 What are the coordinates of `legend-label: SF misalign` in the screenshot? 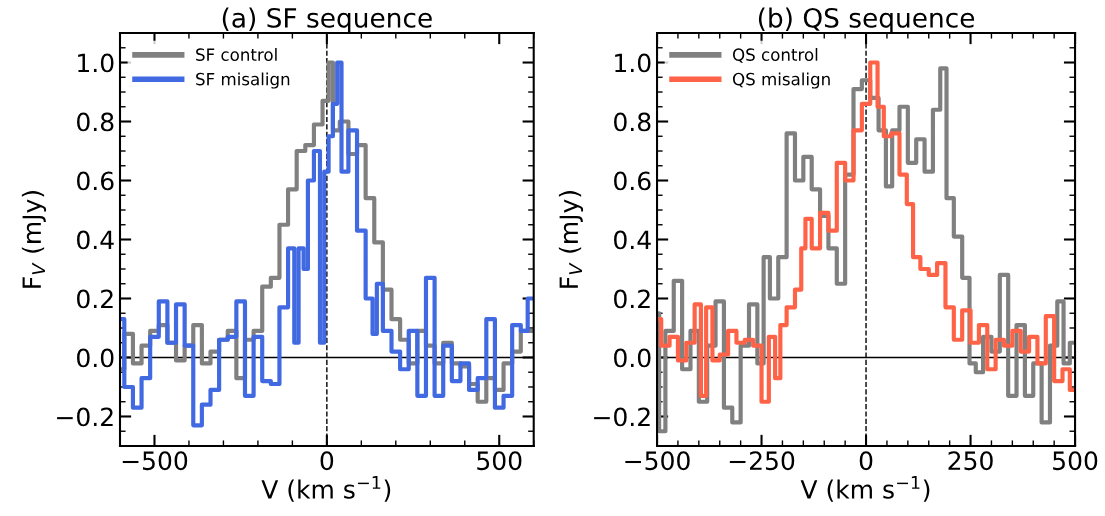 It's located at (243, 80).